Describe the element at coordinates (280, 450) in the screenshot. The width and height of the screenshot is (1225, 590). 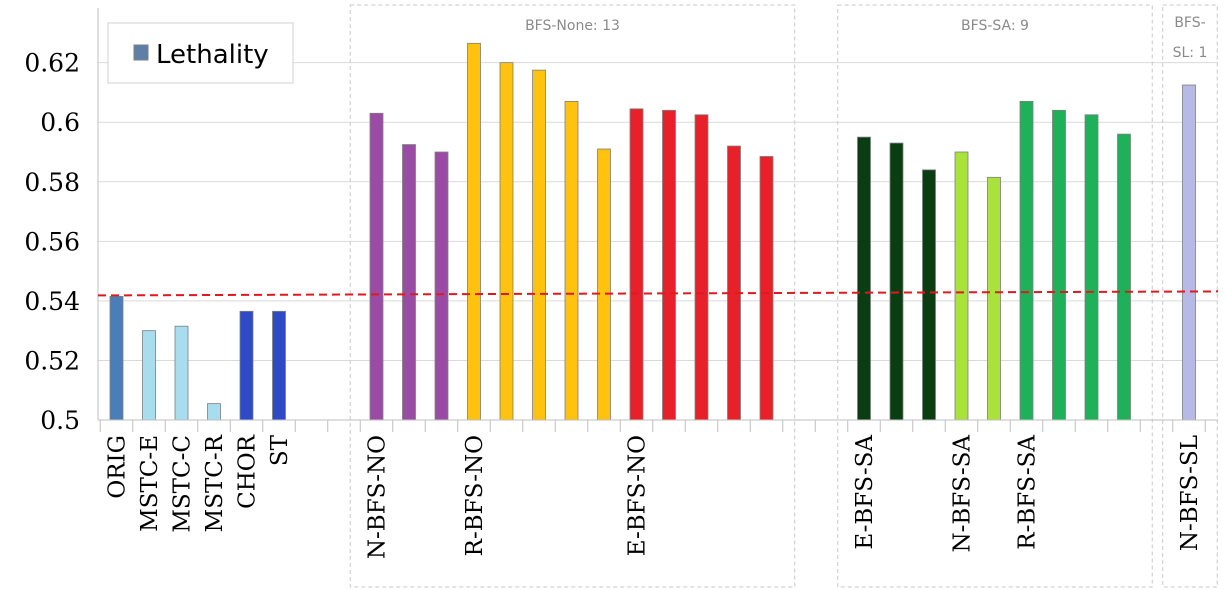
I see `x-tick-label: ST` at that location.